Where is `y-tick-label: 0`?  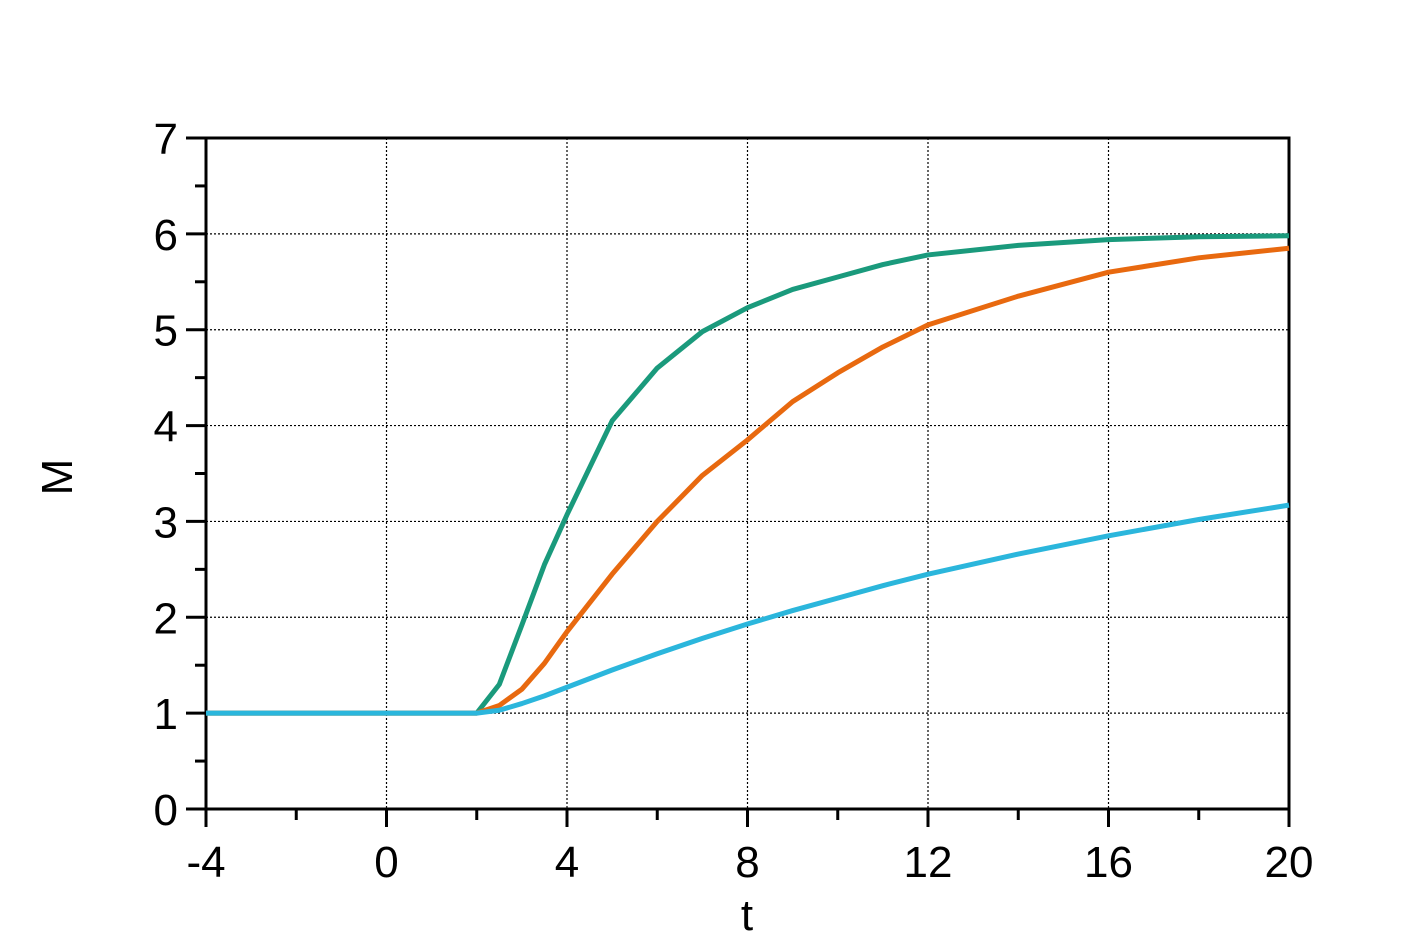 y-tick-label: 0 is located at coordinates (166, 810).